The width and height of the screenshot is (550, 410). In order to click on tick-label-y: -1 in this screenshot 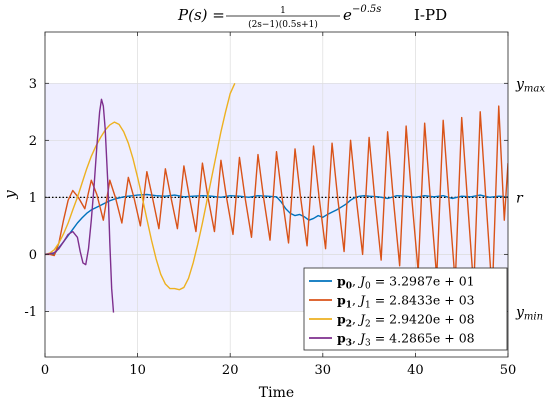, I will do `click(30, 312)`.